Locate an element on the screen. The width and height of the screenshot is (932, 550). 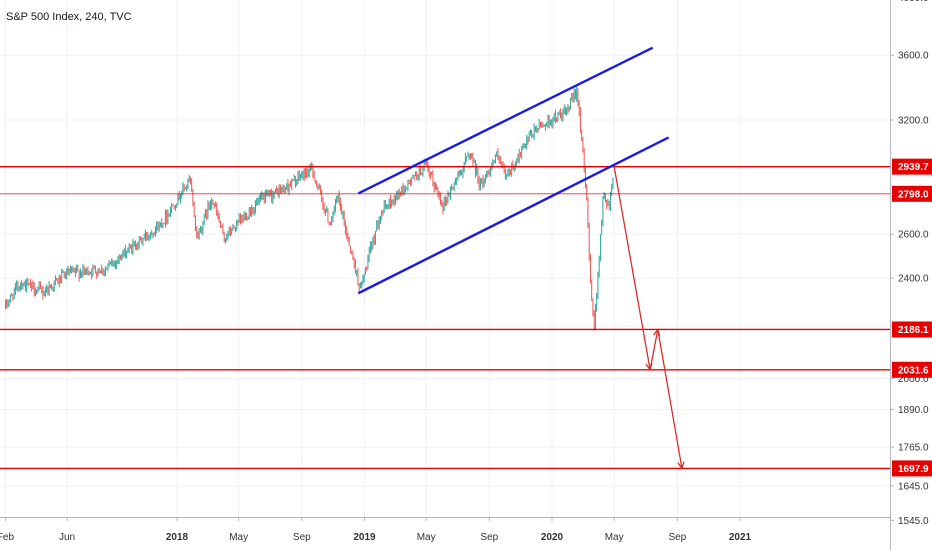
time-axis: Feb Jun 2018 May Sep 2019 May Sep 2020 May Sep 2021 is located at coordinates (445, 533).